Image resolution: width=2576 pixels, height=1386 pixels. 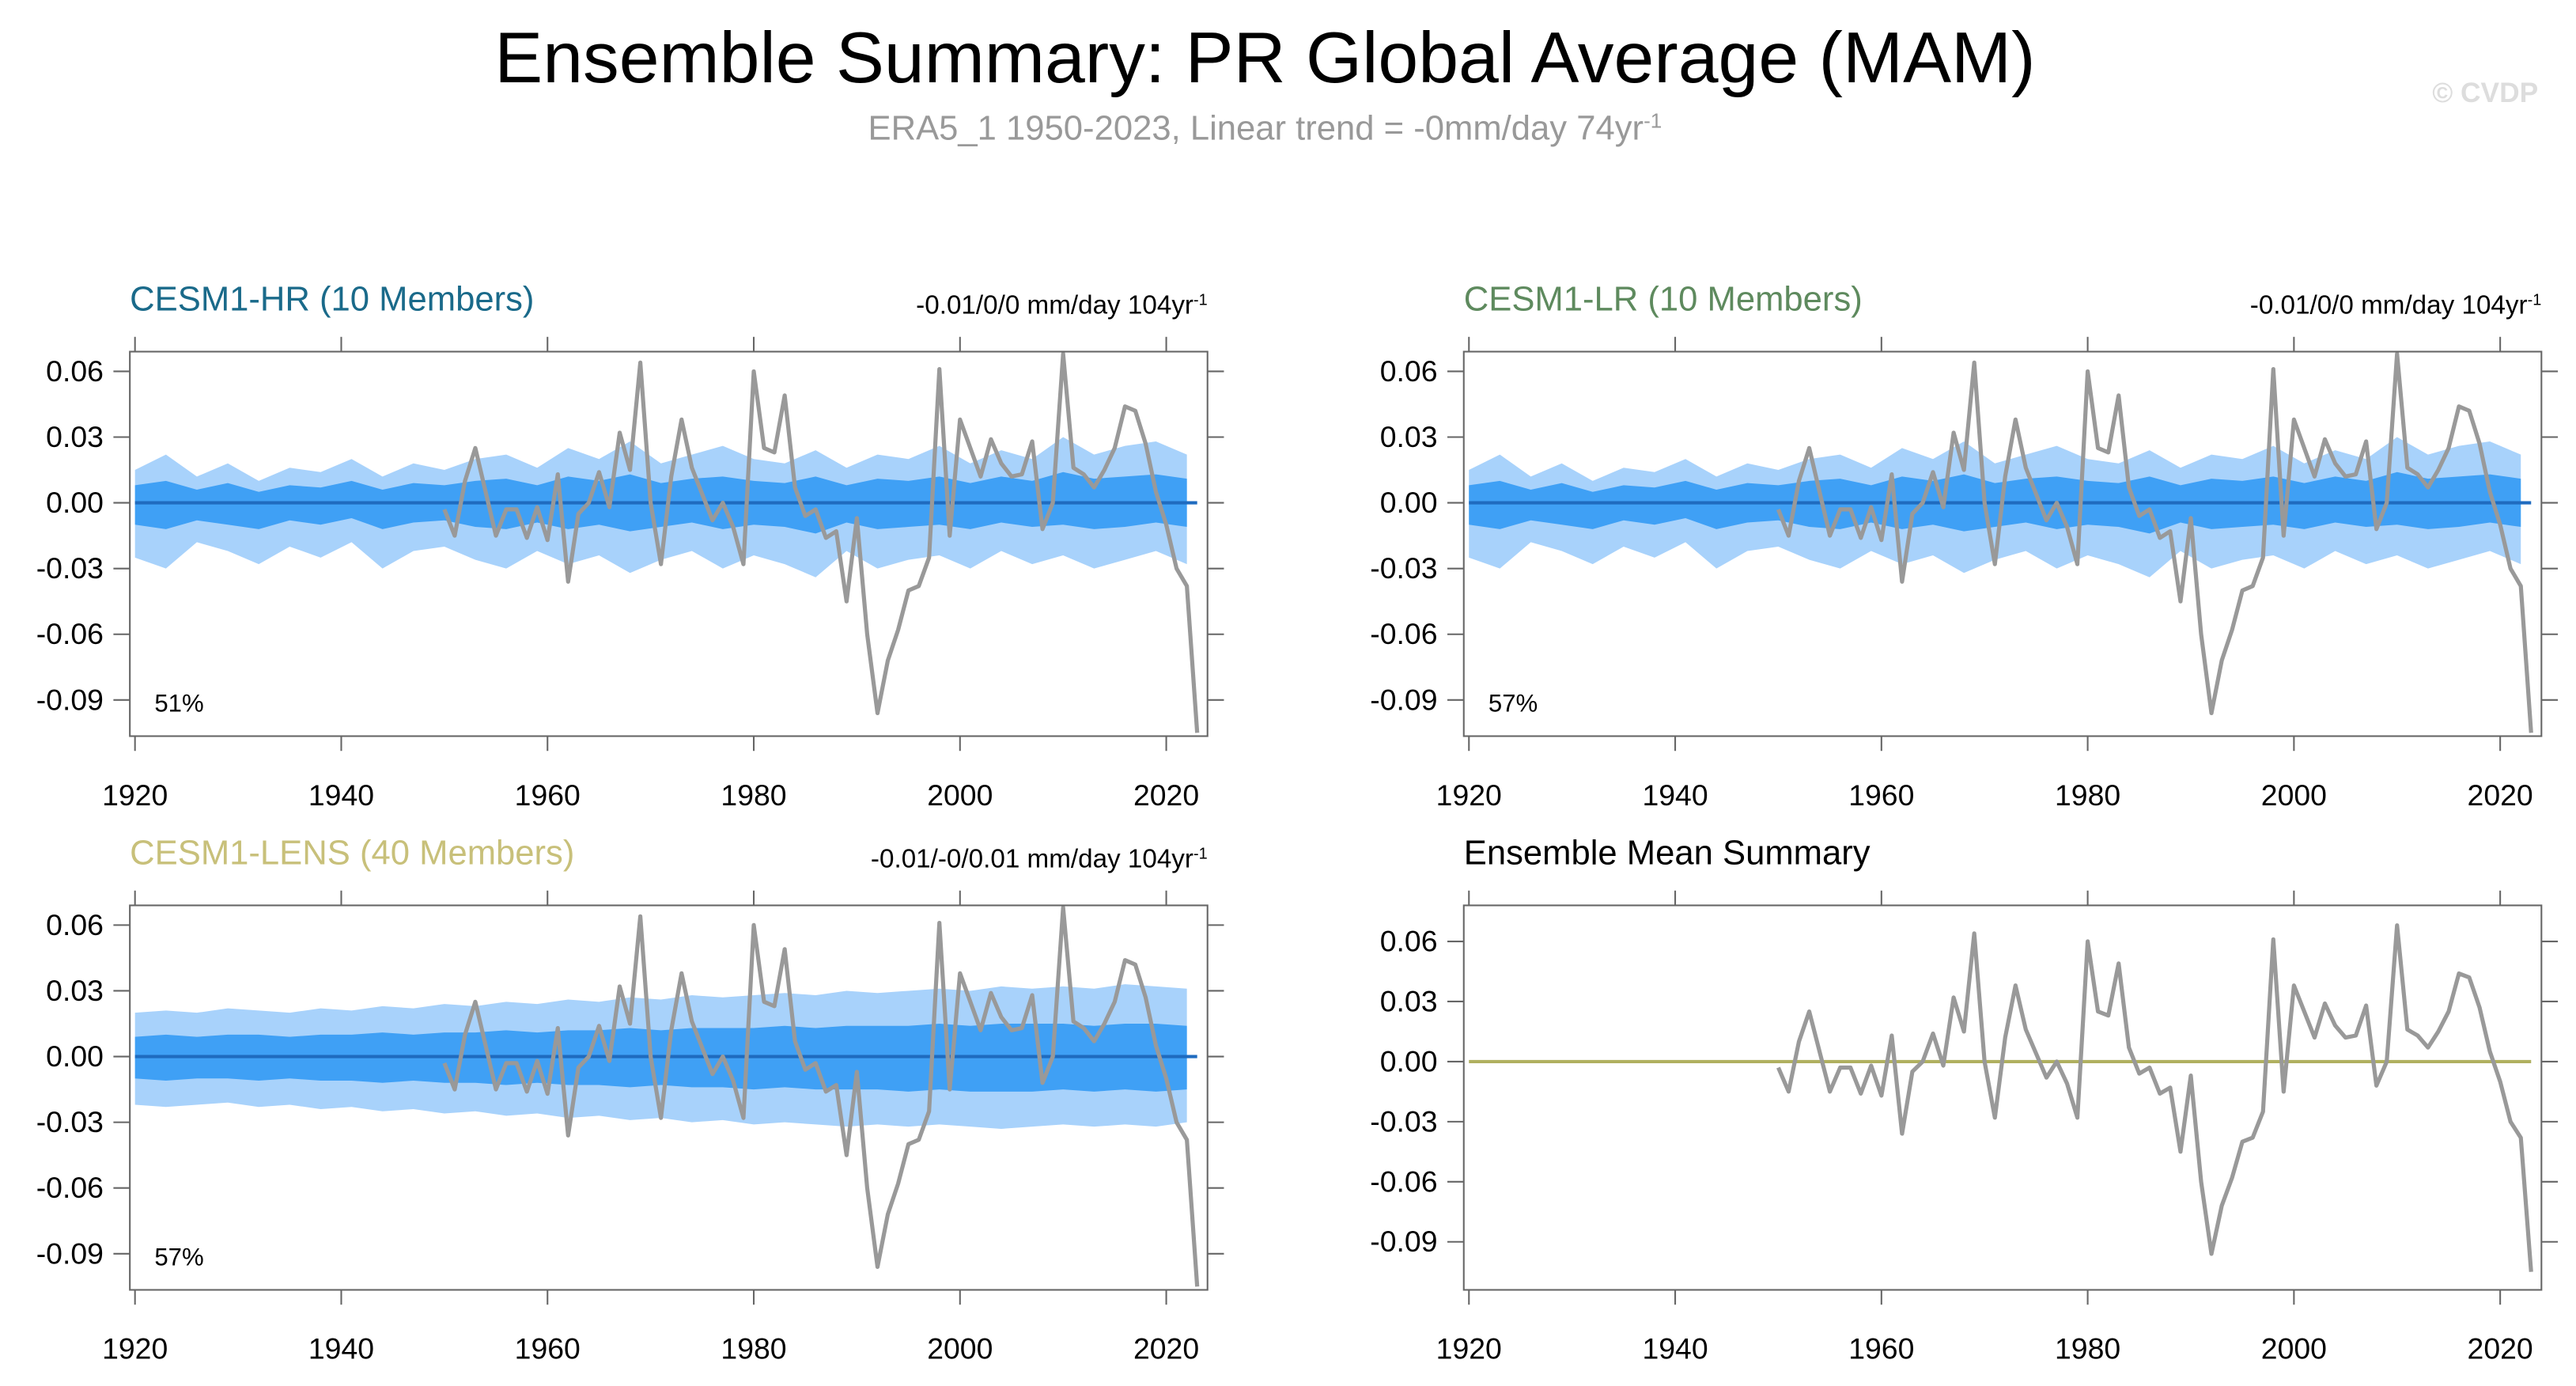 What do you see at coordinates (2485, 93) in the screenshot?
I see `watermark: © CVDP` at bounding box center [2485, 93].